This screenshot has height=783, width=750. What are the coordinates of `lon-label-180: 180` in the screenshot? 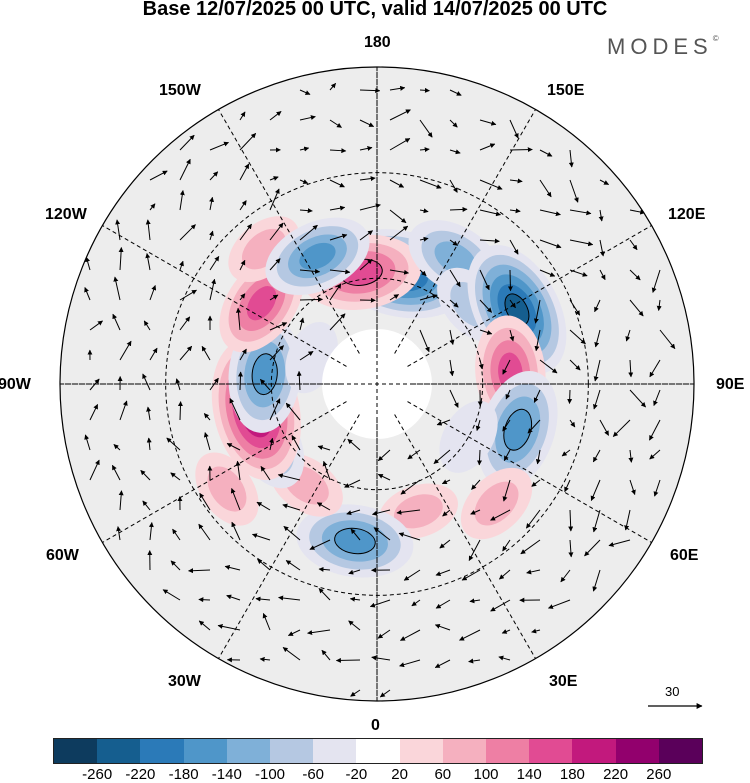 It's located at (377, 42).